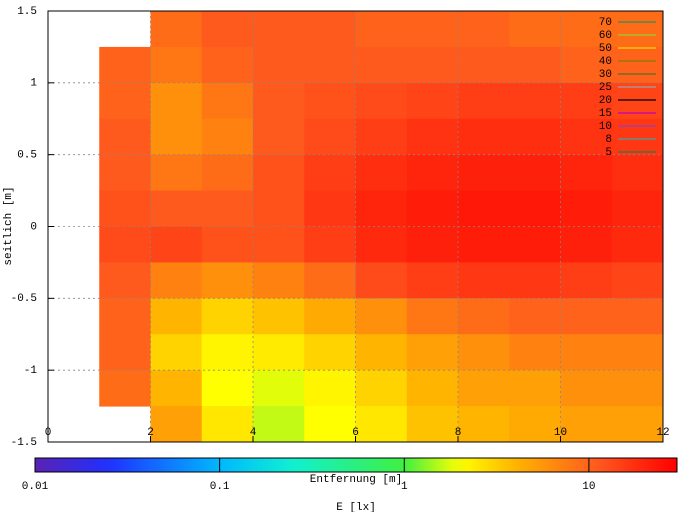  Describe the element at coordinates (35, 487) in the screenshot. I see `colorbar-tick-label: 0.01` at that location.